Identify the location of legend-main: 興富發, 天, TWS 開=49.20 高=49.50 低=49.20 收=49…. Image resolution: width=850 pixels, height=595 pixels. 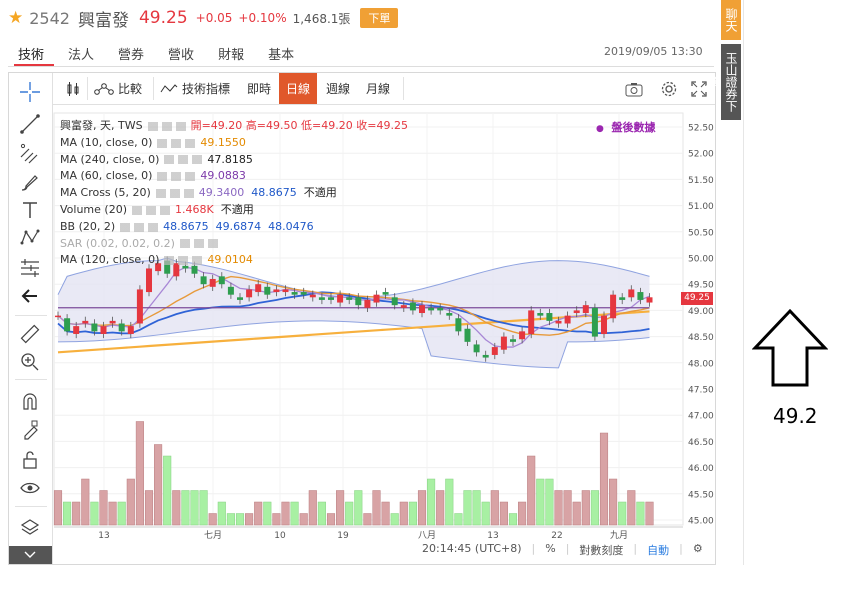
(234, 126).